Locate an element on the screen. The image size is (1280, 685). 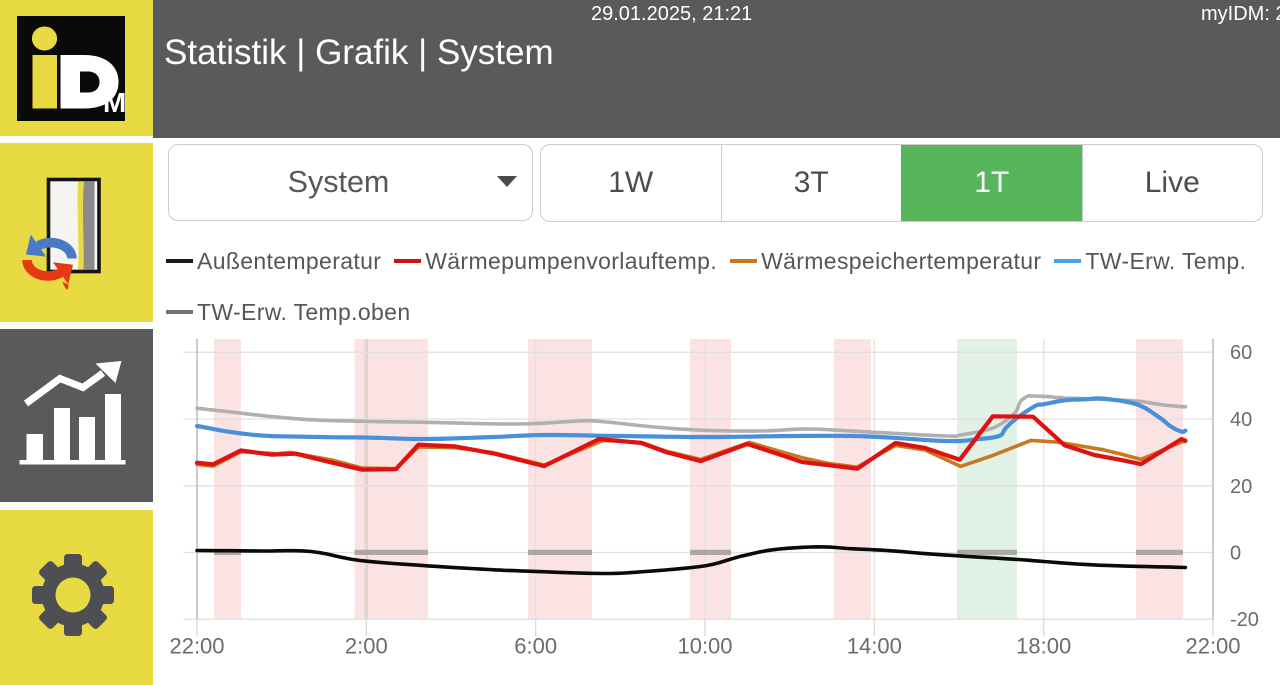
svg-text: 2:00 is located at coordinates (366, 646).